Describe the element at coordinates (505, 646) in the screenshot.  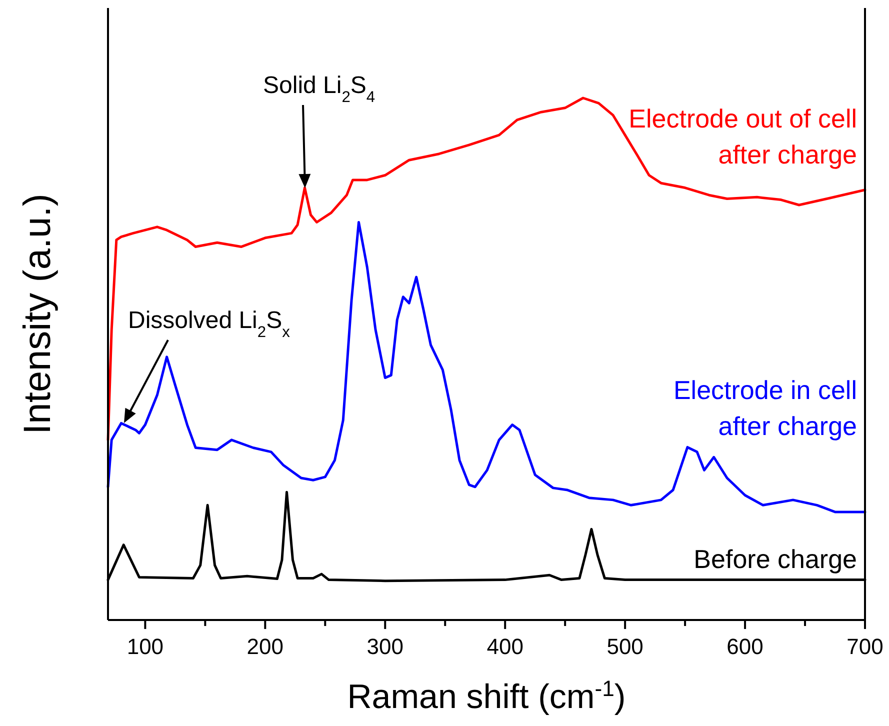
I see `x-tick-label: 400` at that location.